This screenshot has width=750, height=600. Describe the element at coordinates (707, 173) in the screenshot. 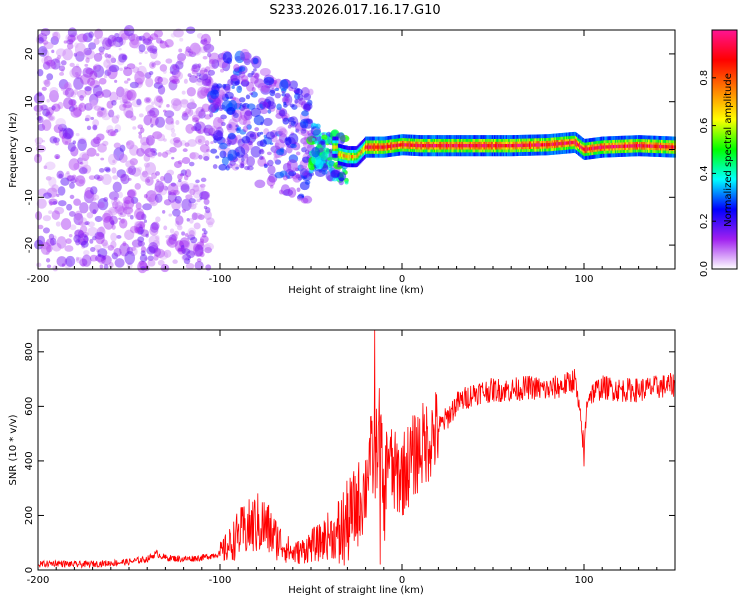

I see `colorbar-ticks: 0.0 0.2 0.4 0.6 0.8` at that location.